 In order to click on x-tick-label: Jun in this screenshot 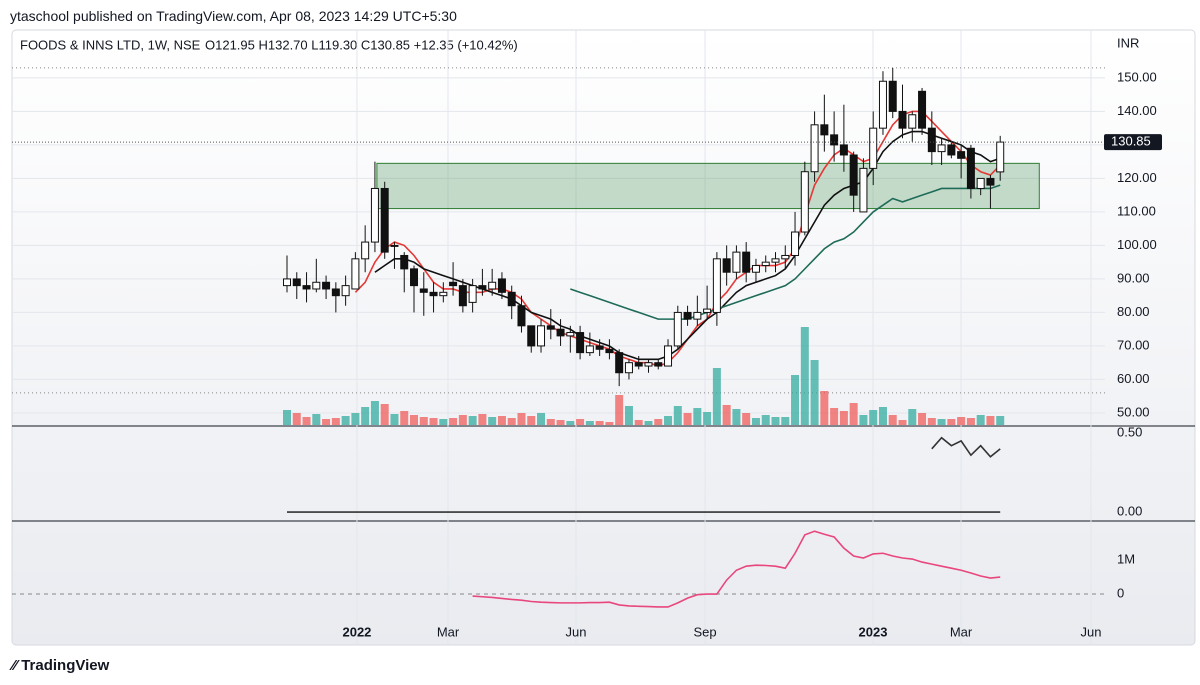, I will do `click(576, 631)`.